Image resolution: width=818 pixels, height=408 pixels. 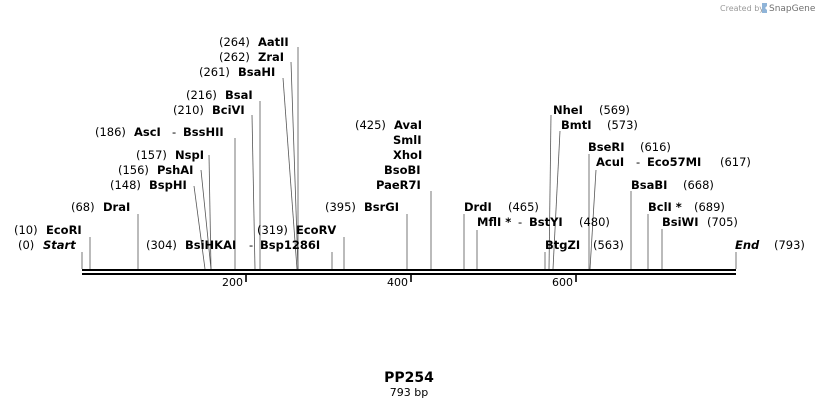 I want to click on site-position: (617), so click(x=735, y=162).